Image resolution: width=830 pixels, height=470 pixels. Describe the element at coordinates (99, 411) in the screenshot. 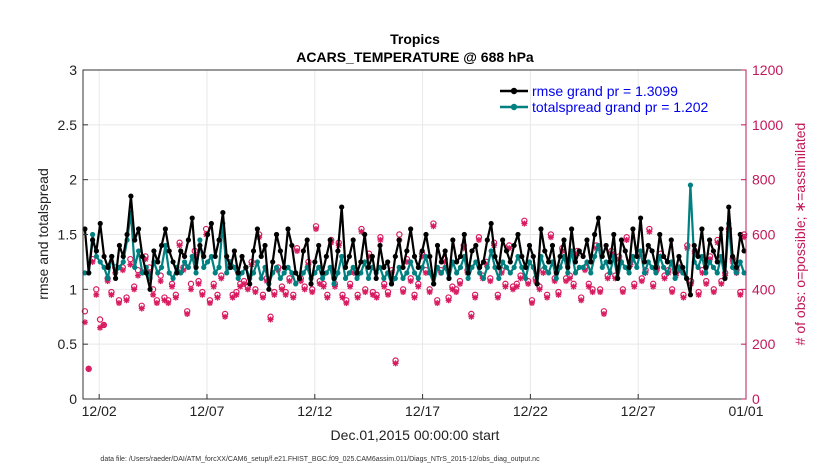

I see `x-tick-label: 12/02` at that location.